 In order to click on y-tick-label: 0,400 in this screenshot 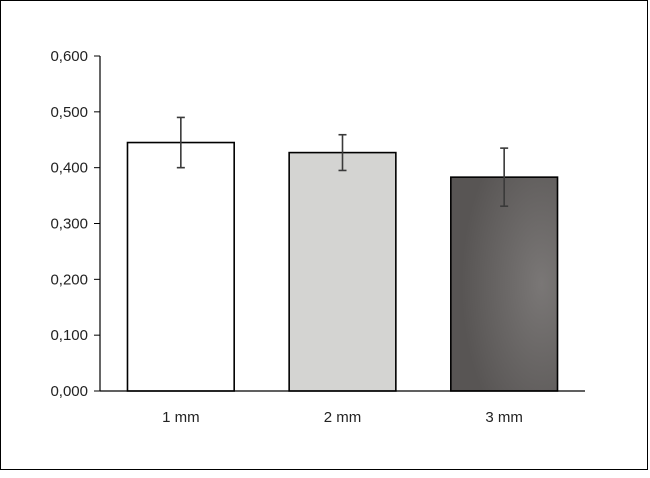, I will do `click(69, 168)`.